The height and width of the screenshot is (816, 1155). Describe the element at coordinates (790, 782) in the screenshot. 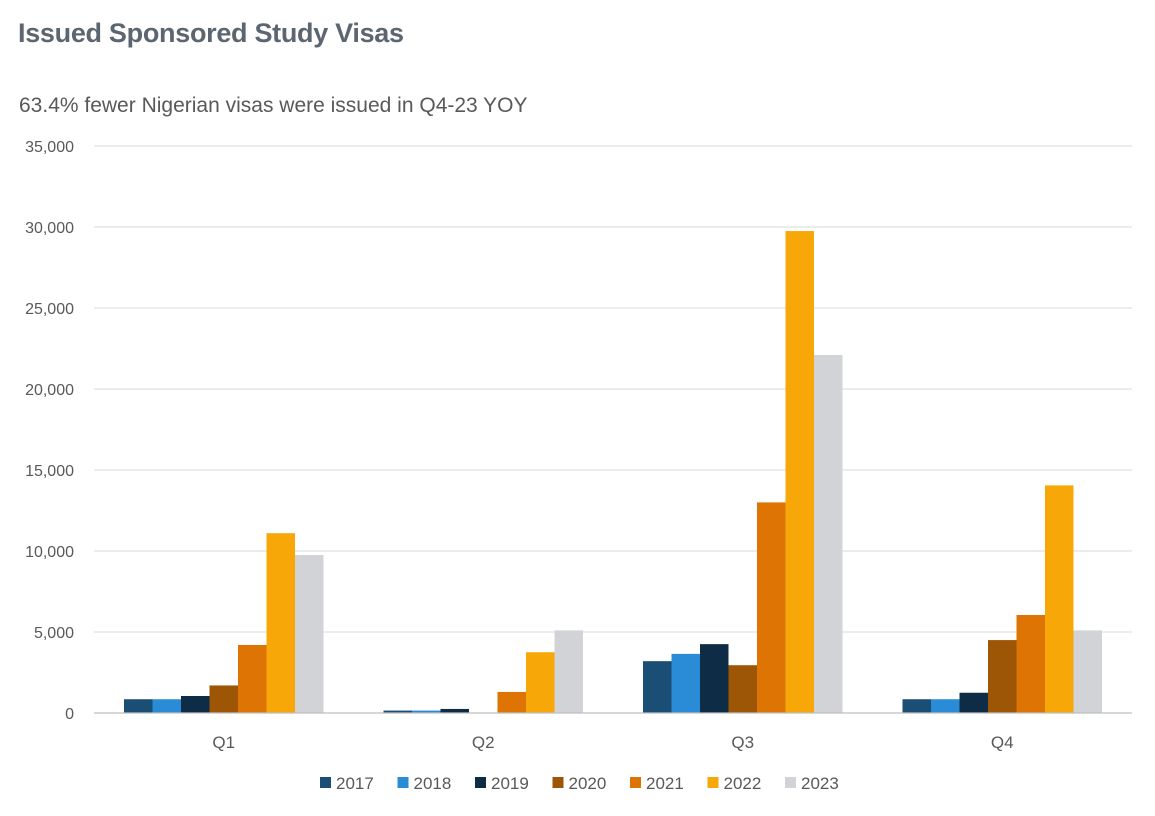

I see `legend-swatch-2023` at that location.